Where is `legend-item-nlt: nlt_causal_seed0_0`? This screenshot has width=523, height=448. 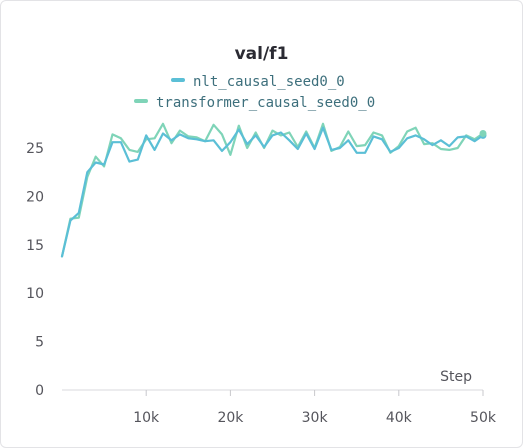 legend-item-nlt: nlt_causal_seed0_0 is located at coordinates (258, 82).